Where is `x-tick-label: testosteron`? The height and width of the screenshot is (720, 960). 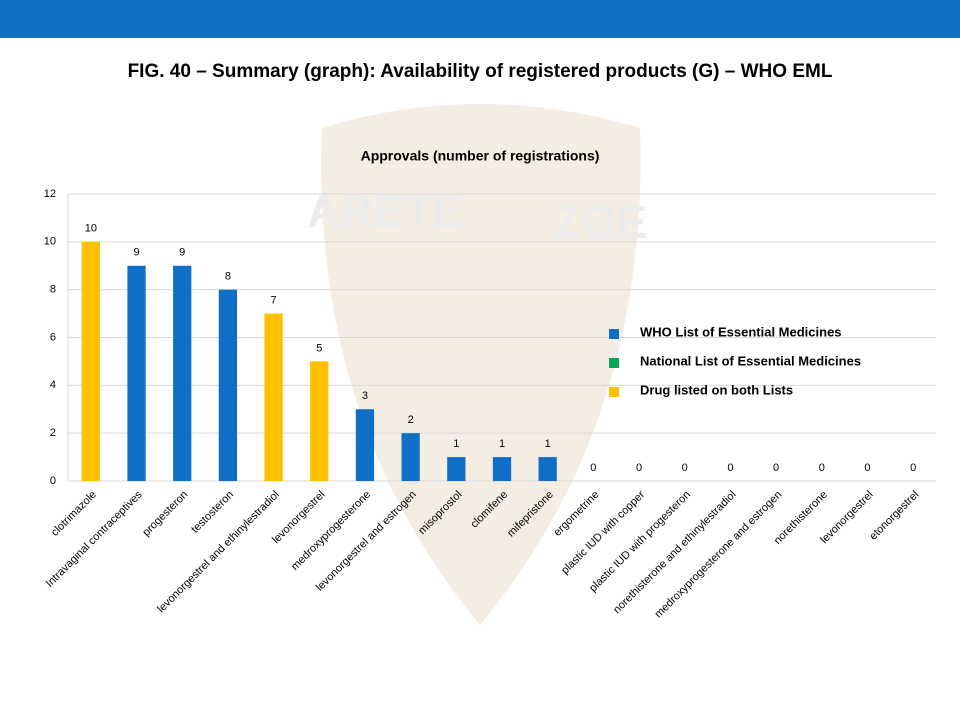
x-tick-label: testosteron is located at coordinates (212, 512).